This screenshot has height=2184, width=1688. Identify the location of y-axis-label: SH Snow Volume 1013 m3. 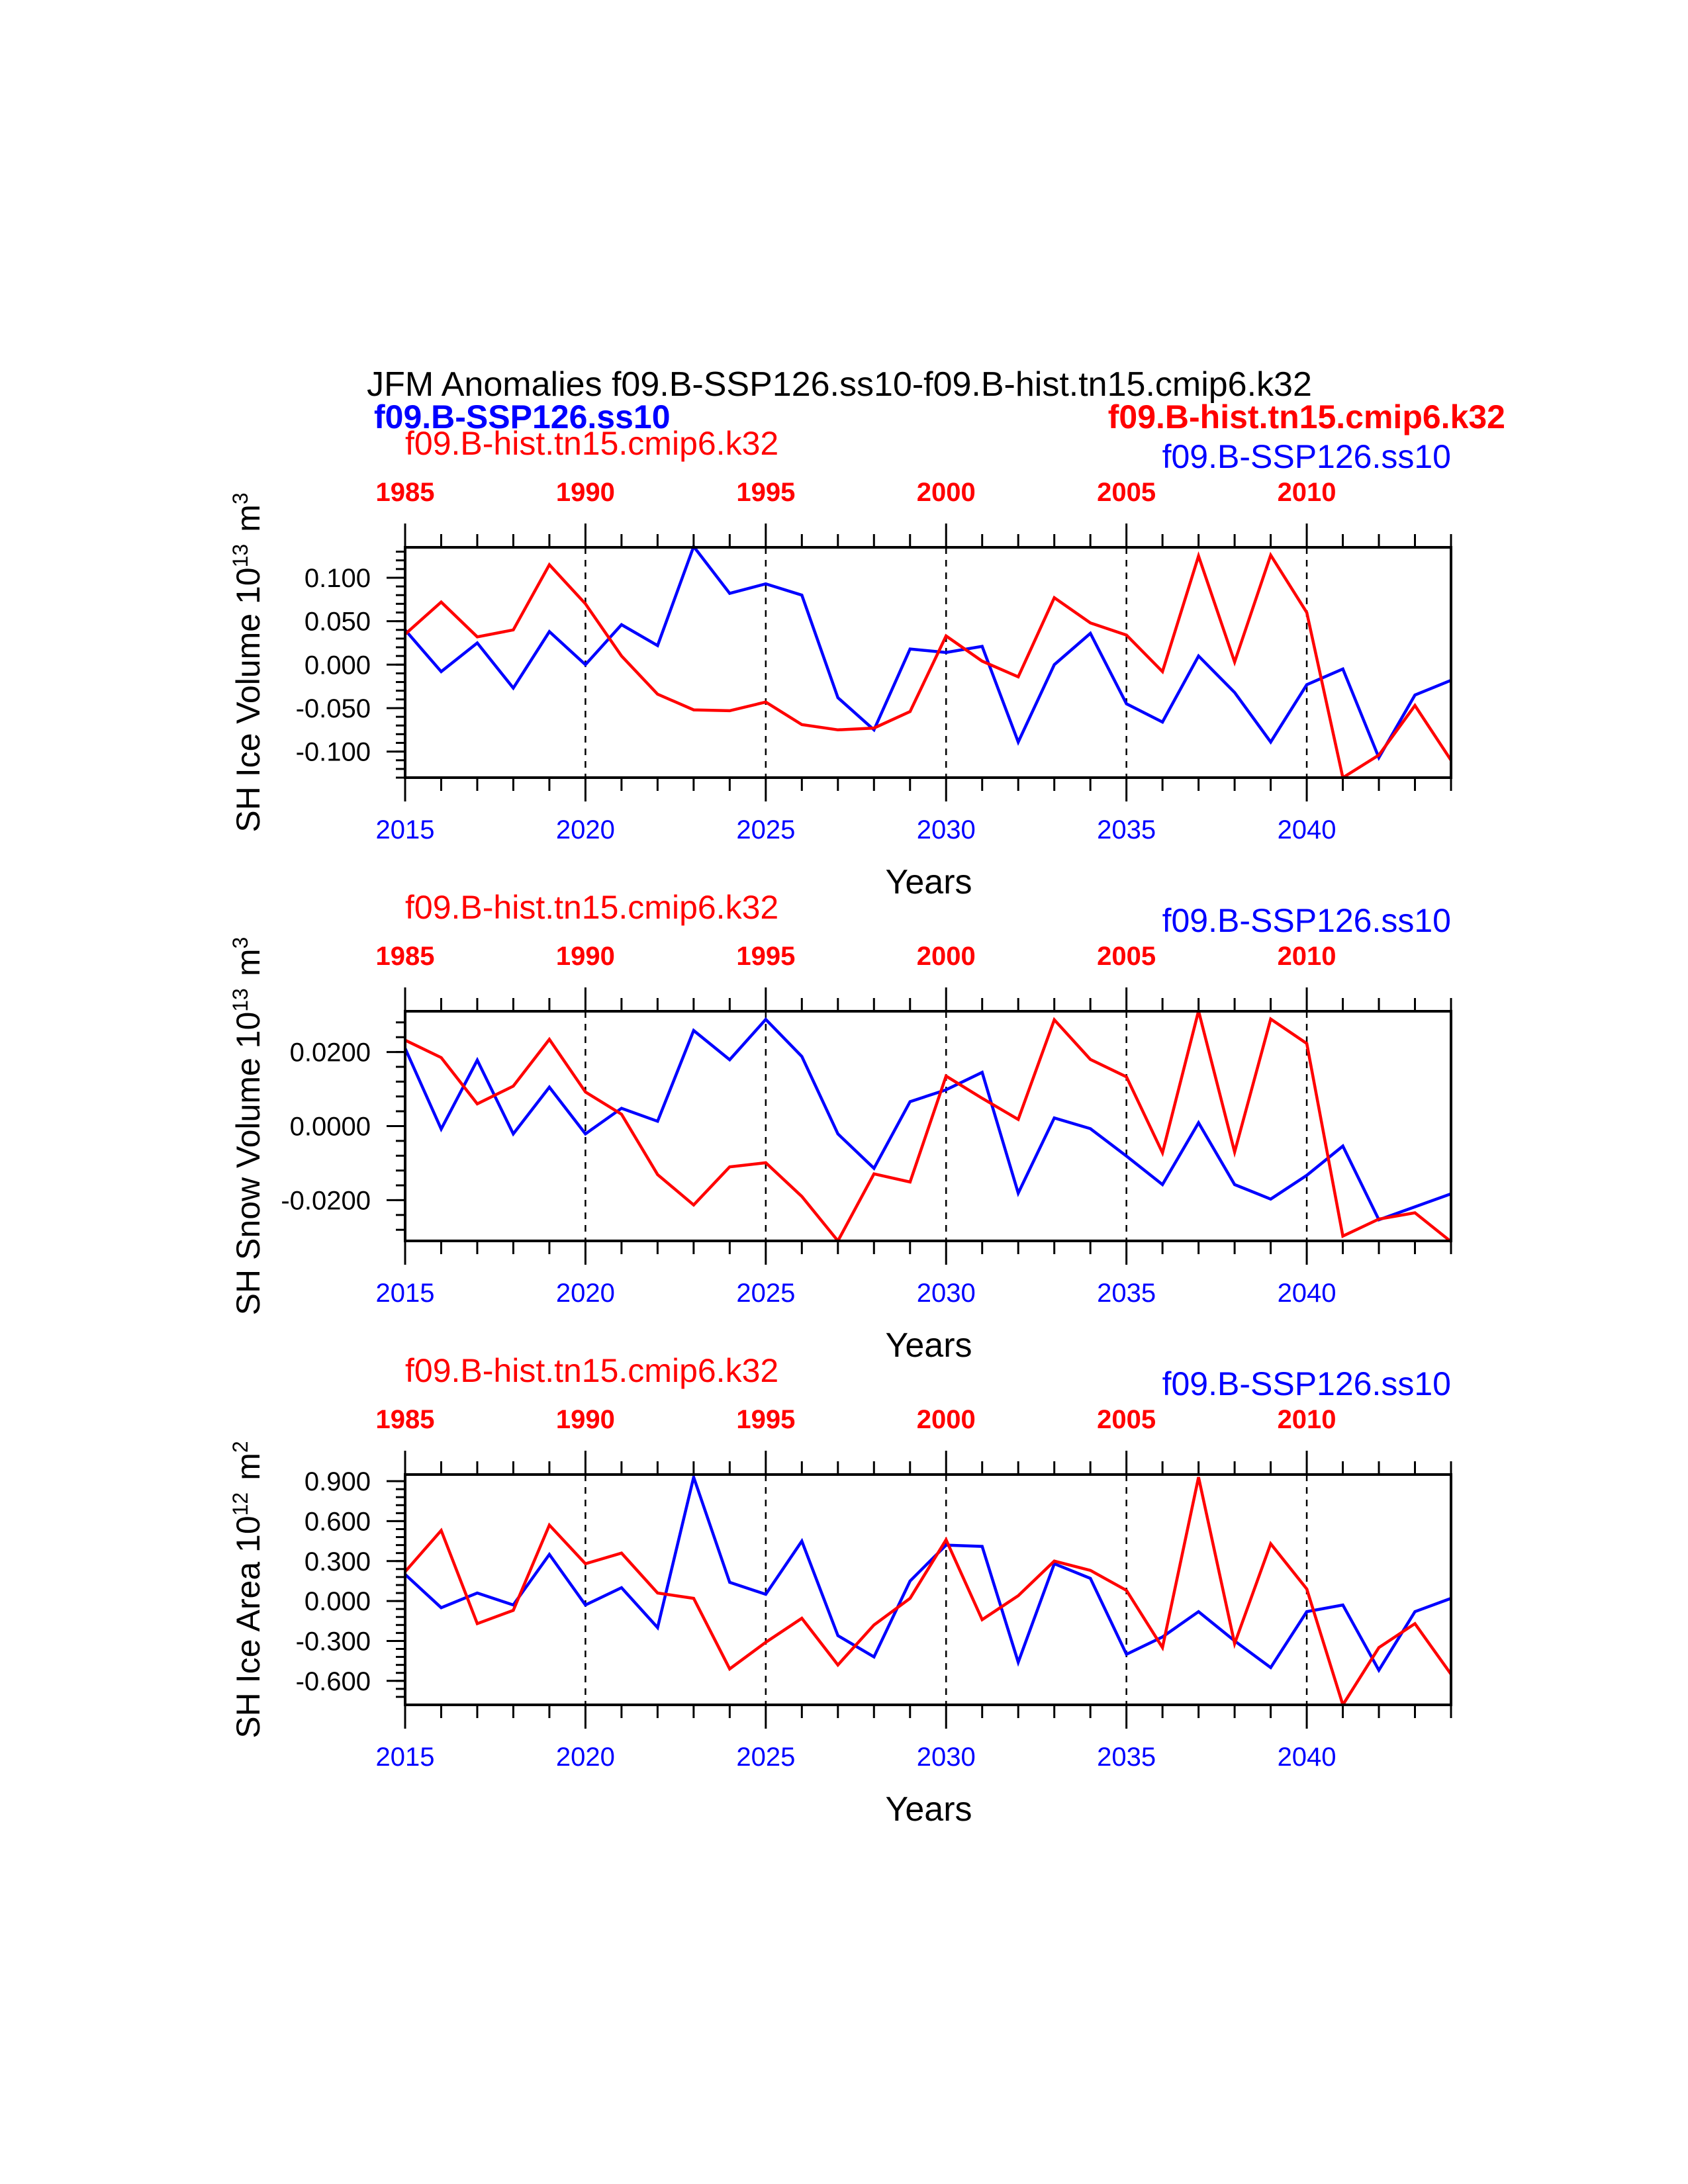
(247, 1126).